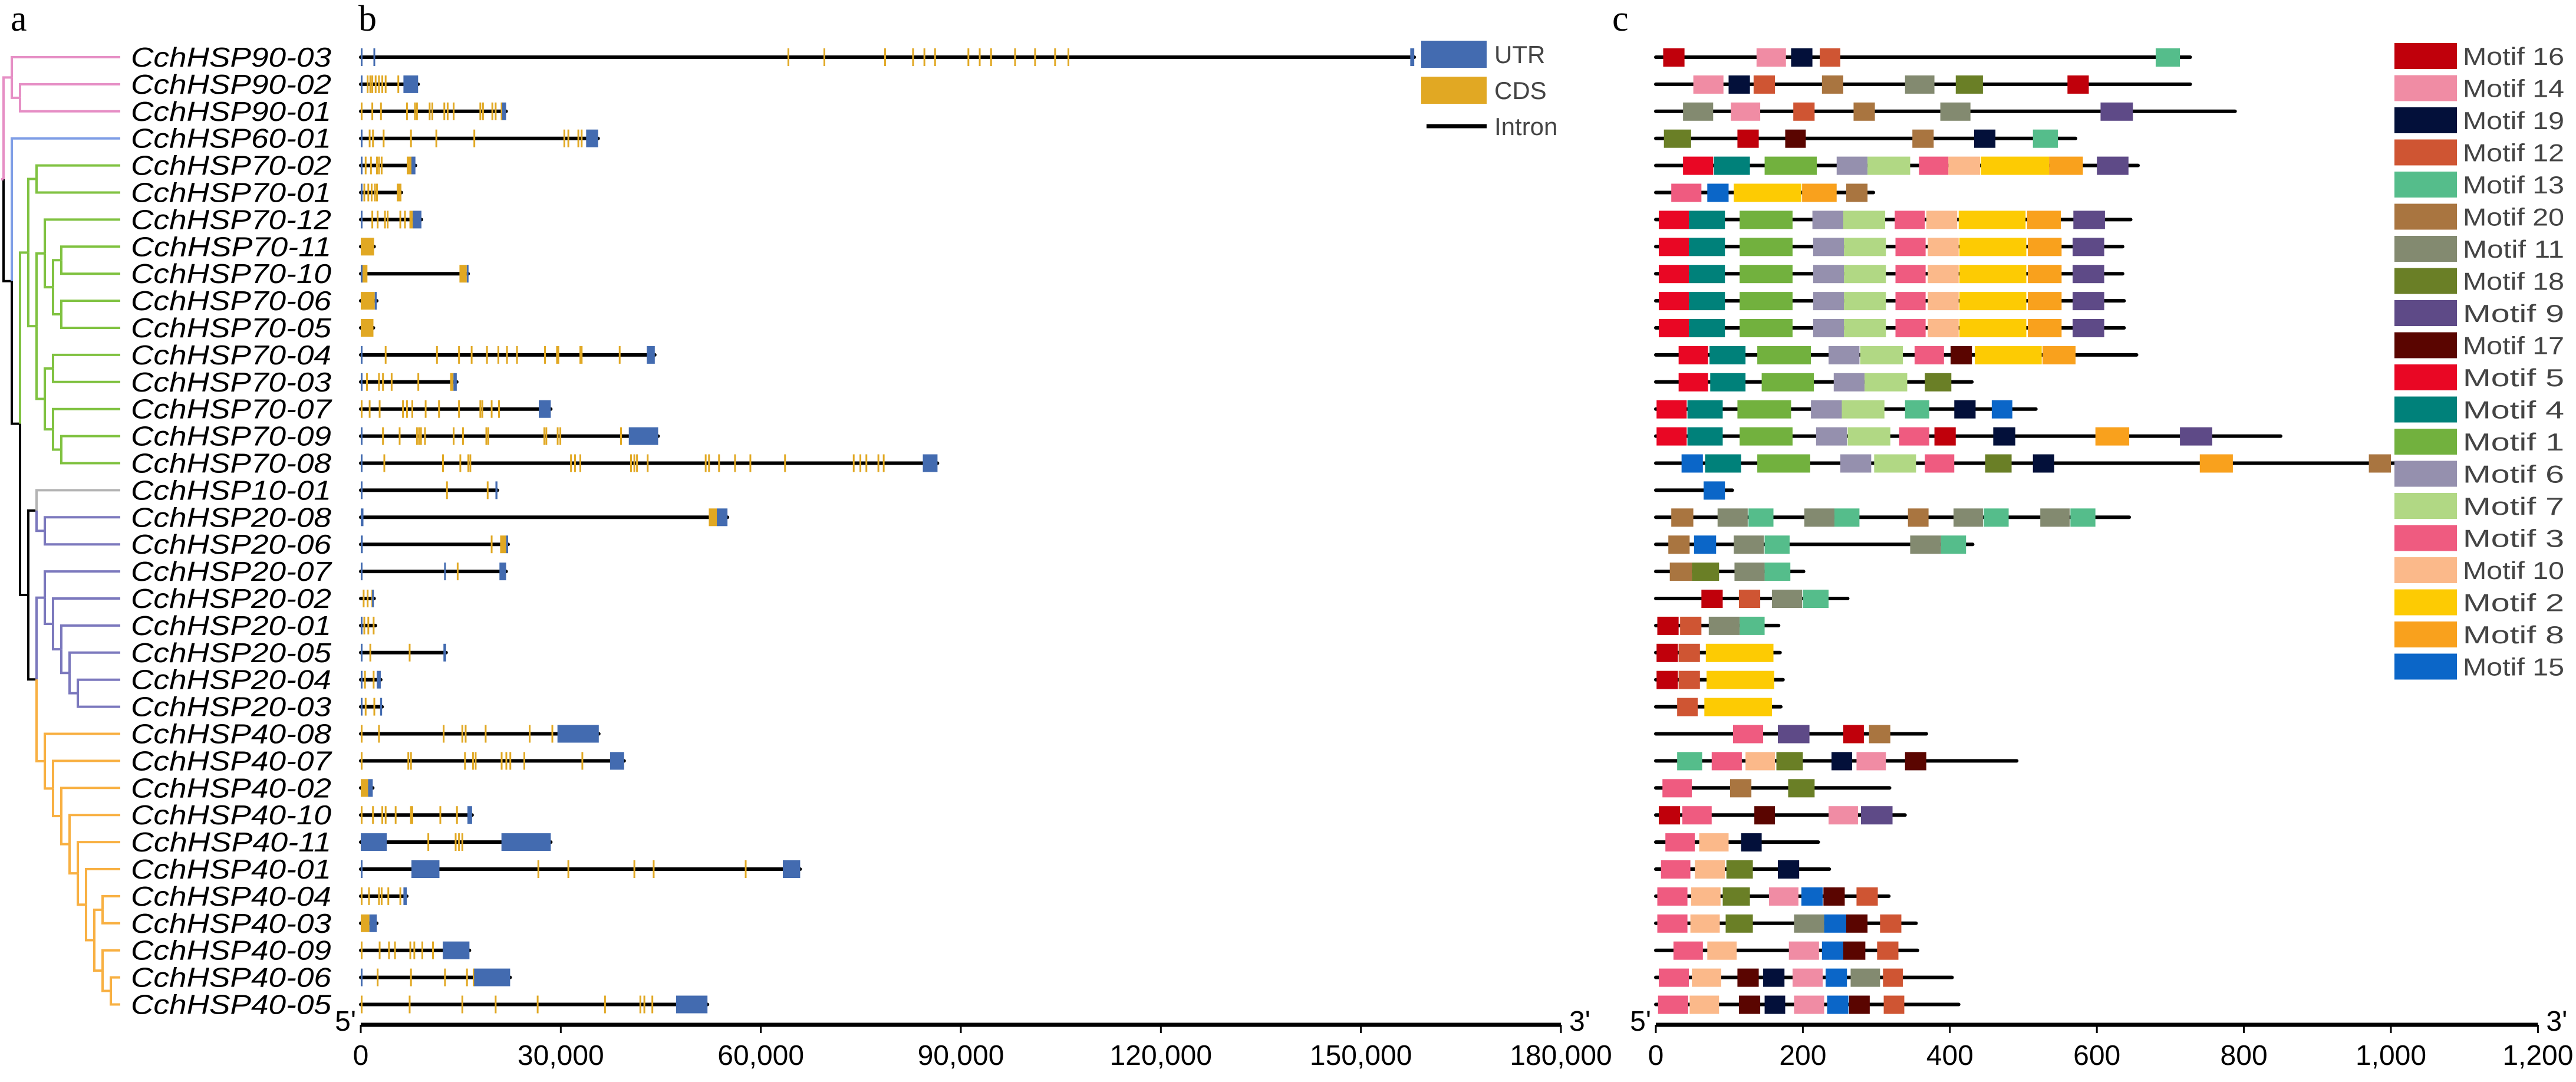 This screenshot has height=1082, width=2576. Describe the element at coordinates (561, 1055) in the screenshot. I see `gene-axis-tick-label: 30,000` at that location.